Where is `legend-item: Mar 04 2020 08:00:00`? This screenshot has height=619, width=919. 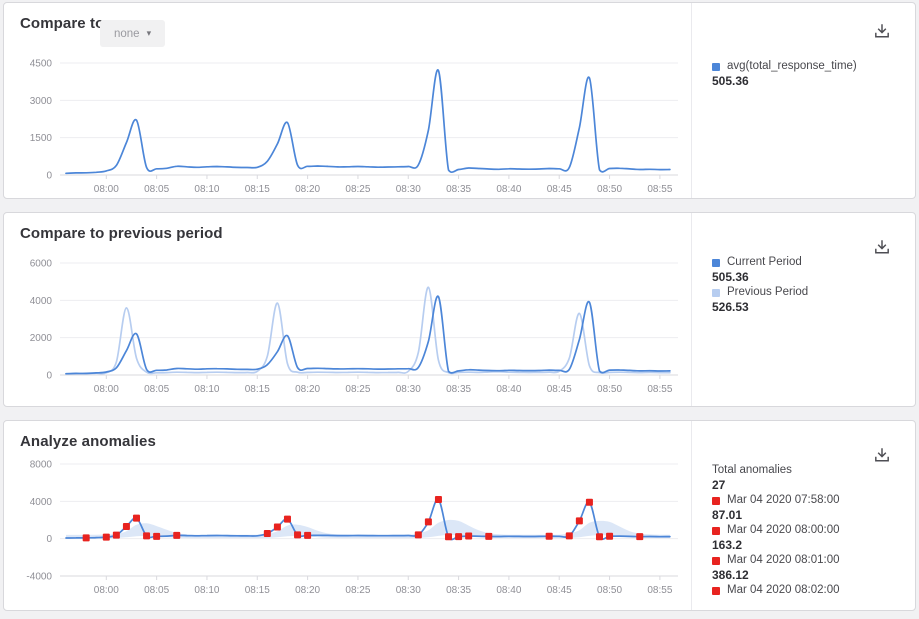 legend-item: Mar 04 2020 08:00:00 is located at coordinates (808, 530).